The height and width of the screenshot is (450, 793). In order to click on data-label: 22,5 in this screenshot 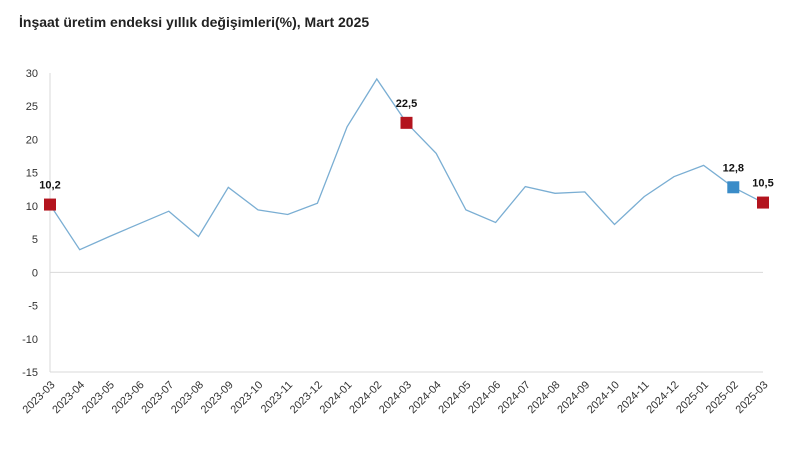, I will do `click(406, 104)`.